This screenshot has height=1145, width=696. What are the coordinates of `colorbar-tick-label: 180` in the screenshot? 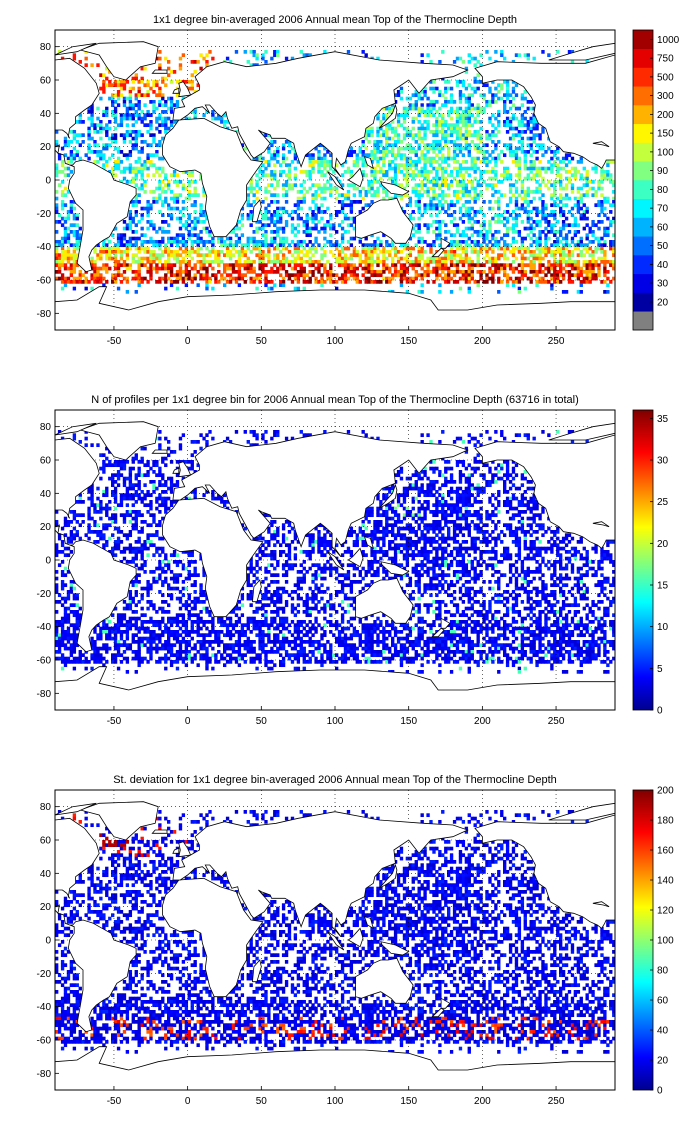 It's located at (665, 821).